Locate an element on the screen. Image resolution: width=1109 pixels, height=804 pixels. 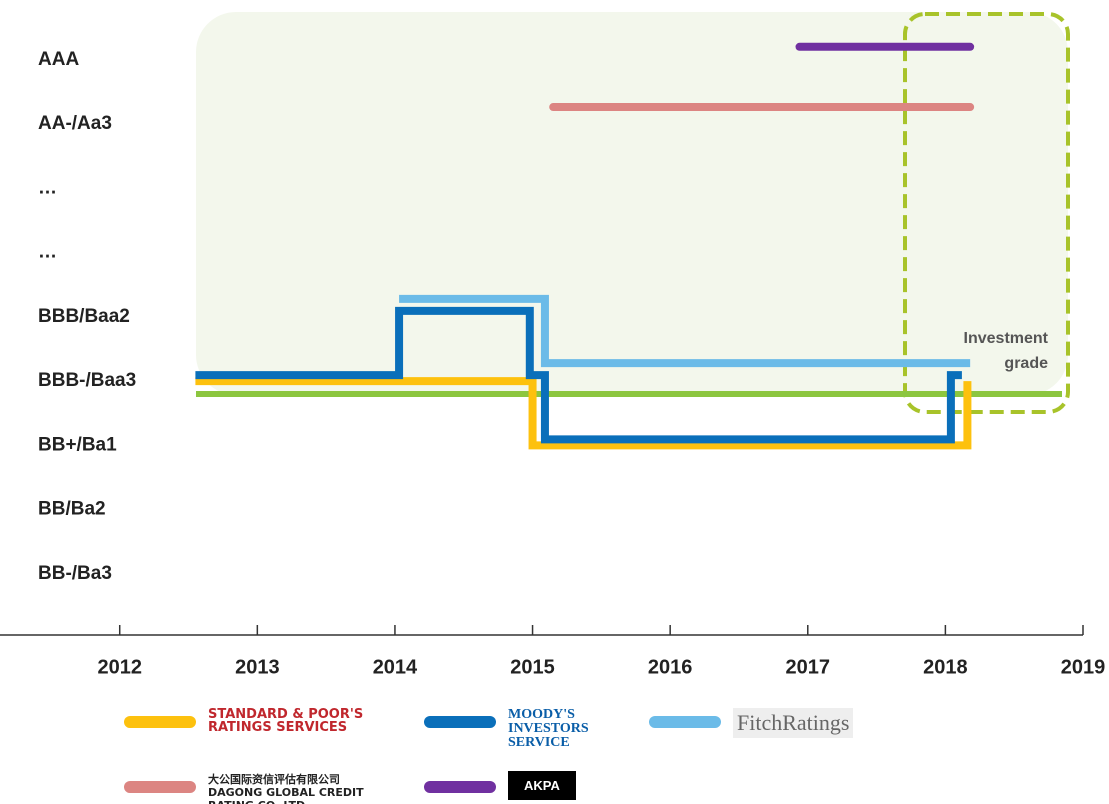
legend-label: FitchRatings is located at coordinates (793, 723).